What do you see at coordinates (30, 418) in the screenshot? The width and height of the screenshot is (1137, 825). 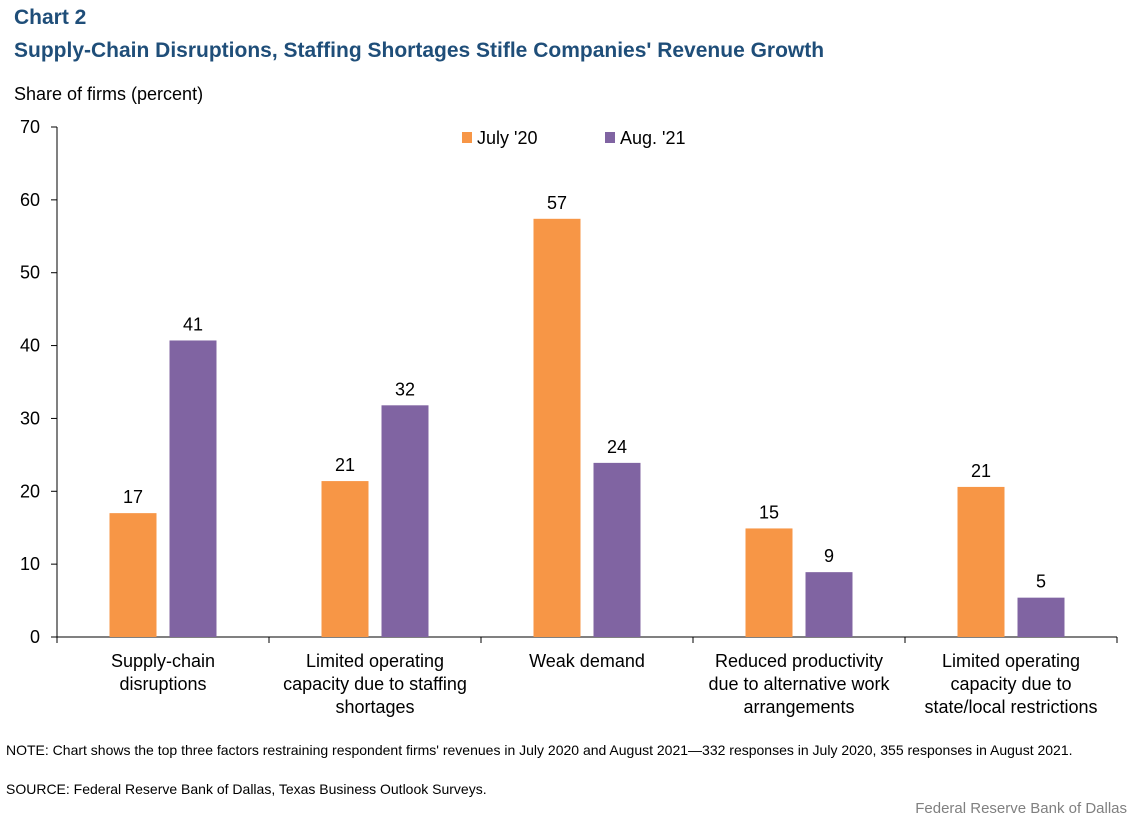 I see `y-tick-label: 30` at bounding box center [30, 418].